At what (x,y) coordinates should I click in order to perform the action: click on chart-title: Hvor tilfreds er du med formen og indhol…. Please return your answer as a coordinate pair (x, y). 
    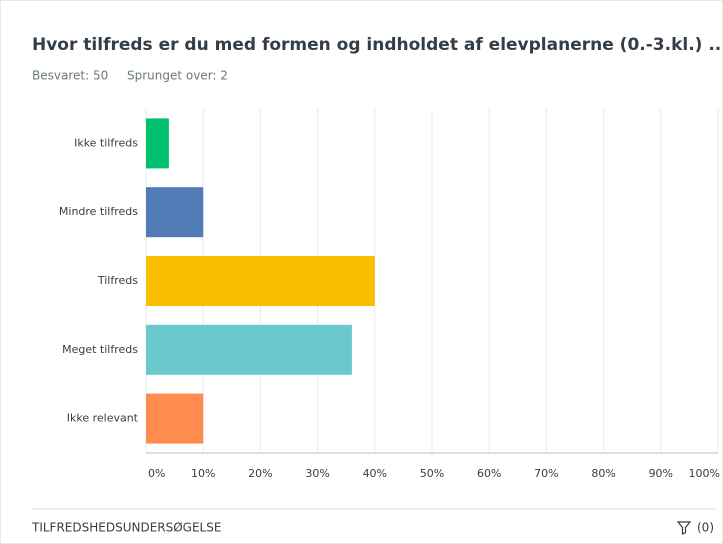
    Looking at the image, I should click on (377, 45).